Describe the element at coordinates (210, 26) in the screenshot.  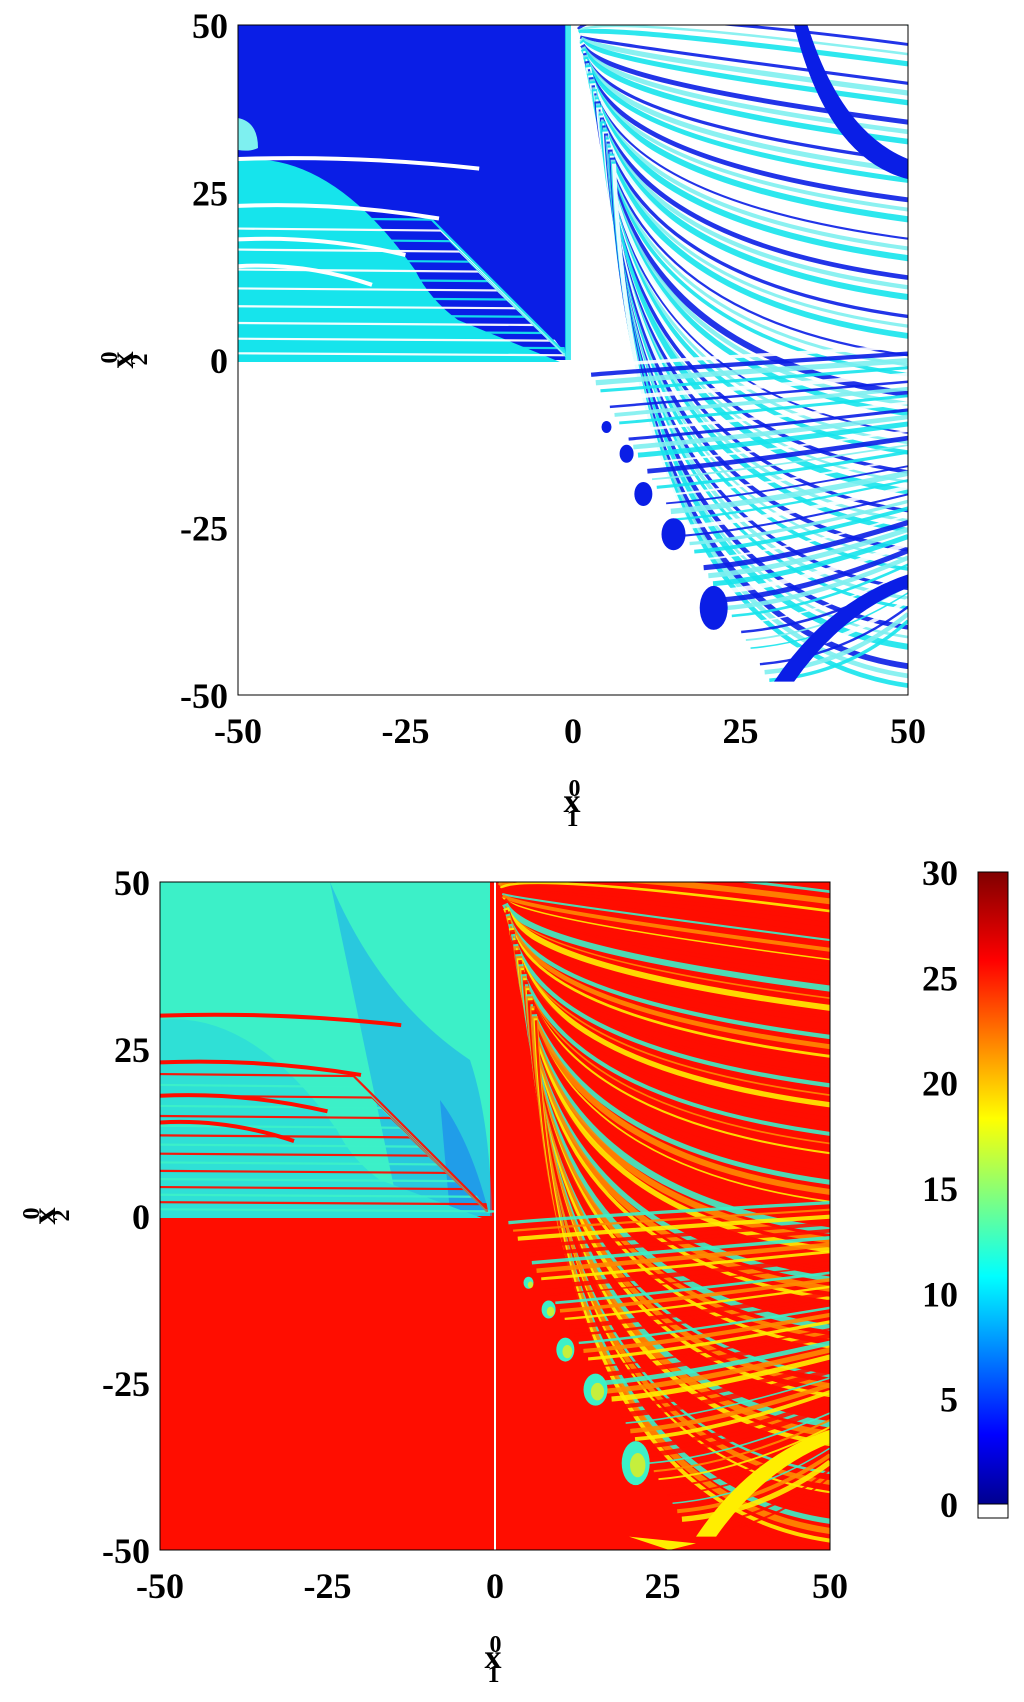
I see `y-tick-label: 50` at that location.